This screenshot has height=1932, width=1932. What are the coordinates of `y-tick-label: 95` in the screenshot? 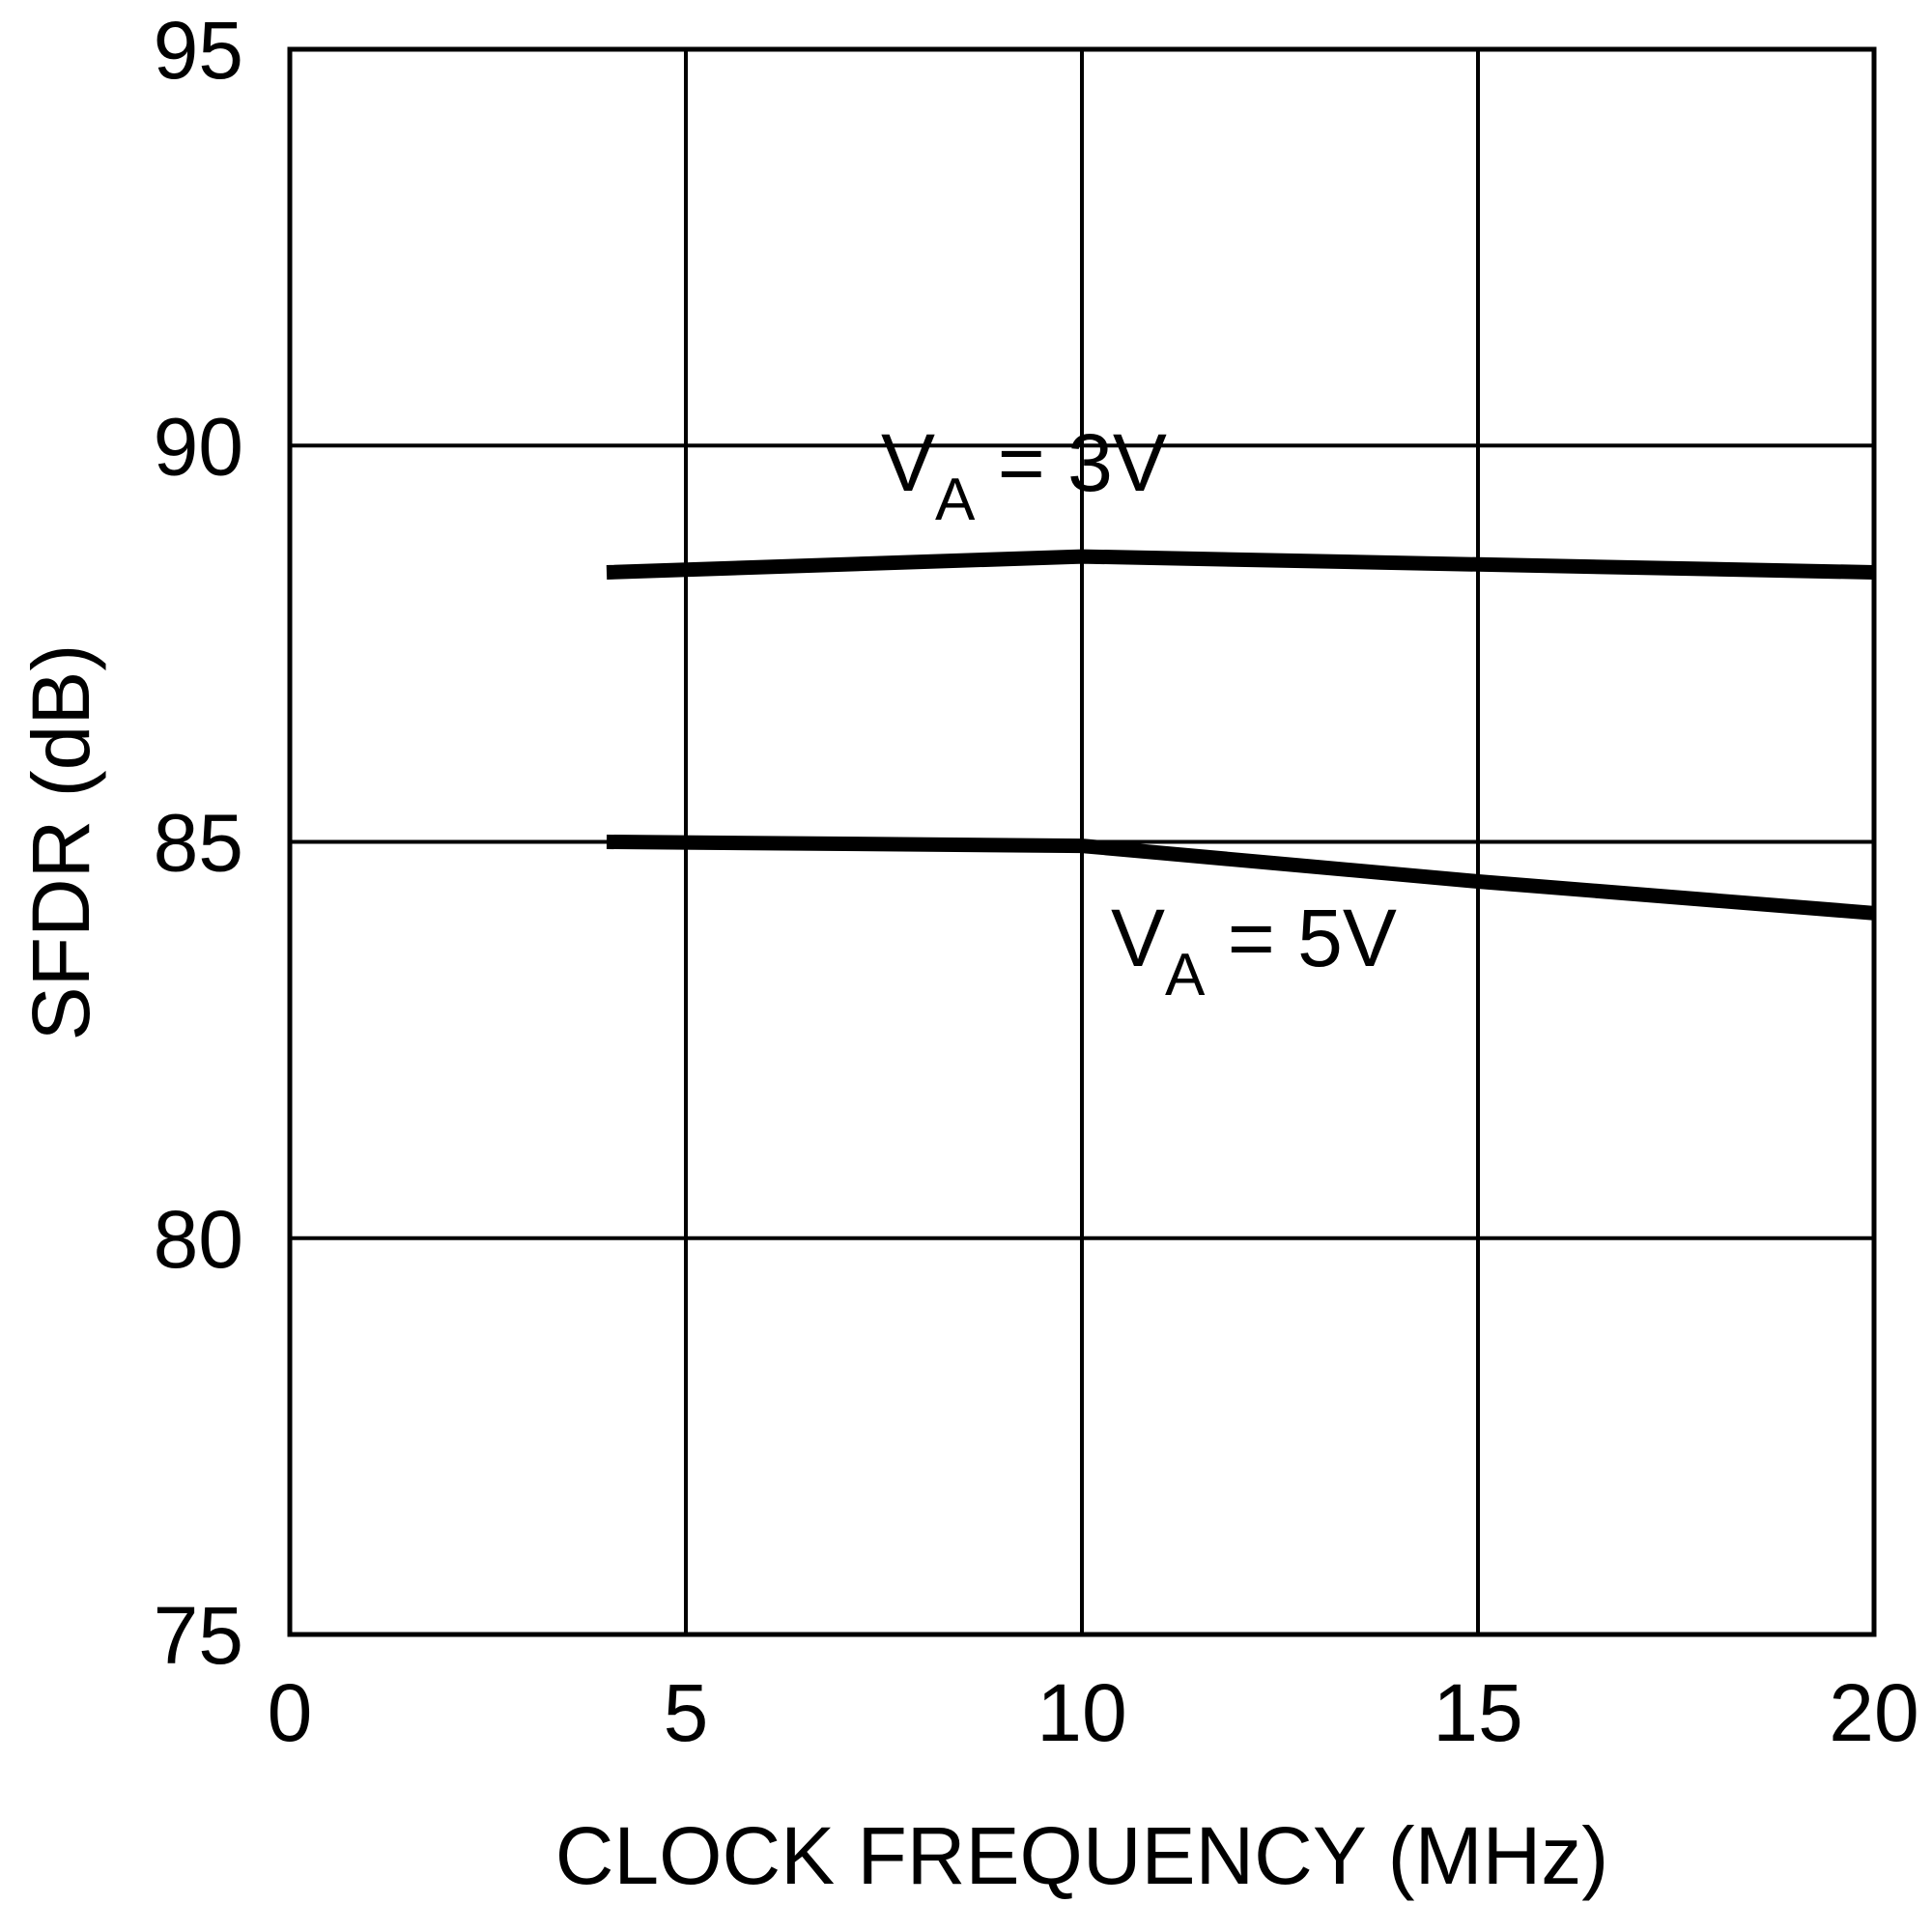 It's located at (198, 50).